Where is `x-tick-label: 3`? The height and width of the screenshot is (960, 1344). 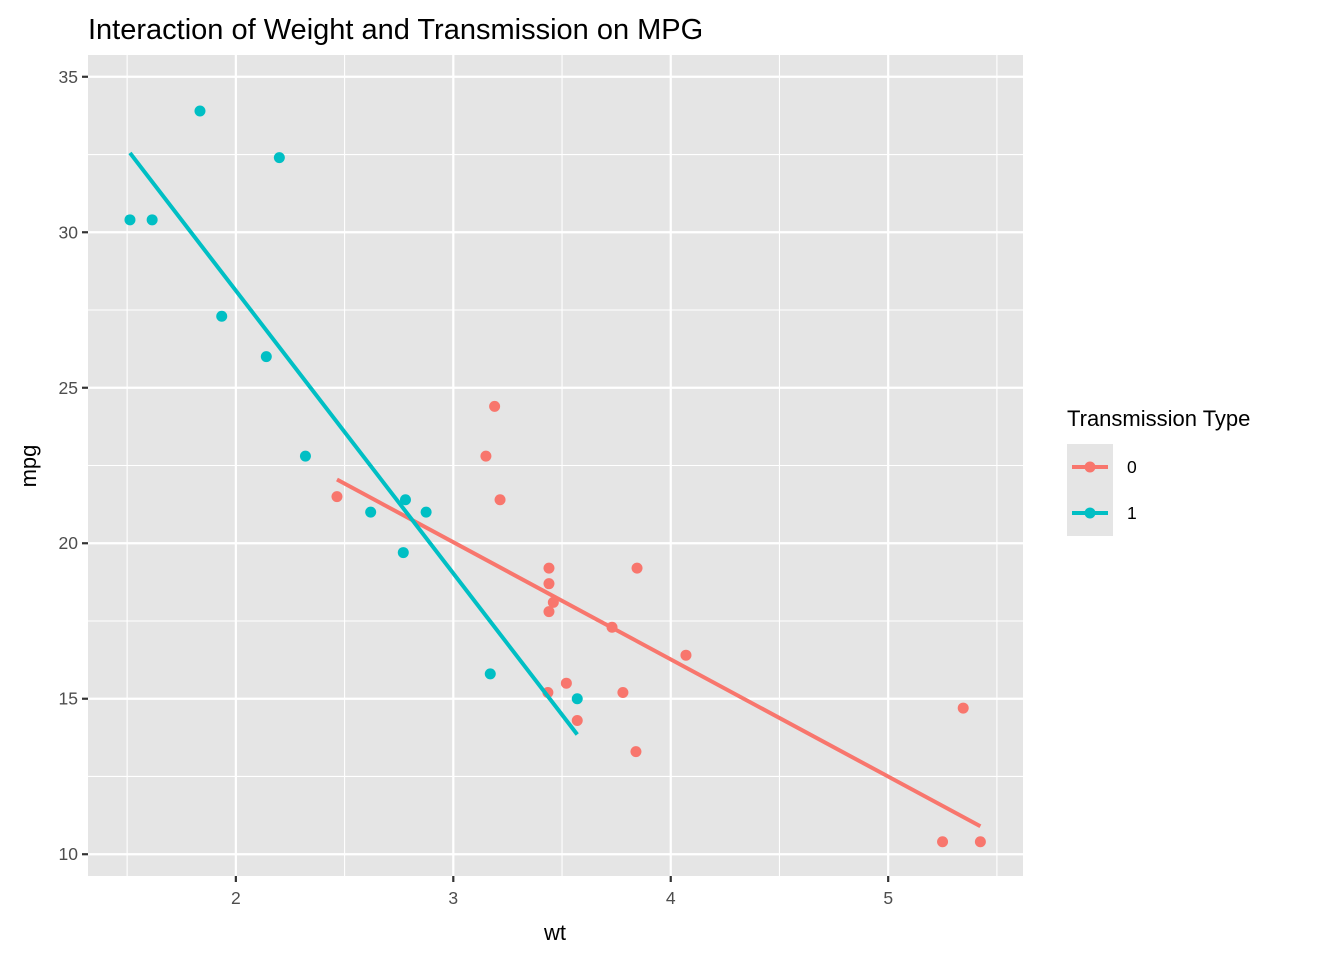 x-tick-label: 3 is located at coordinates (453, 898).